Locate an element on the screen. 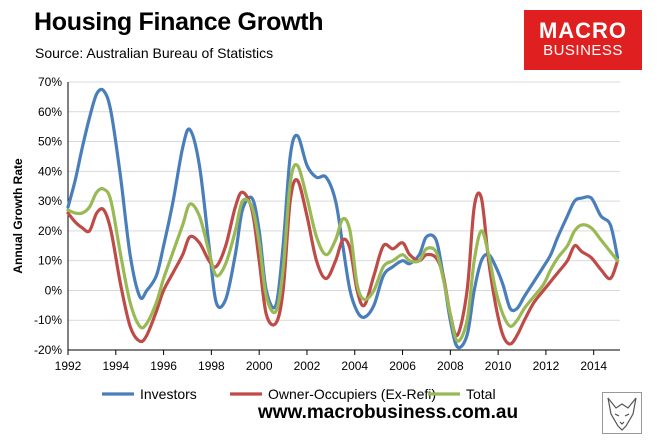  legend-label-total: Total is located at coordinates (481, 394).